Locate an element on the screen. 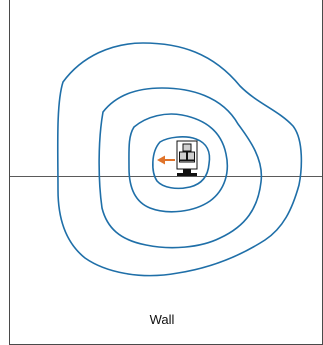 Image resolution: width=323 pixels, height=345 pixels. speaker-cabinet-icon is located at coordinates (187, 158).